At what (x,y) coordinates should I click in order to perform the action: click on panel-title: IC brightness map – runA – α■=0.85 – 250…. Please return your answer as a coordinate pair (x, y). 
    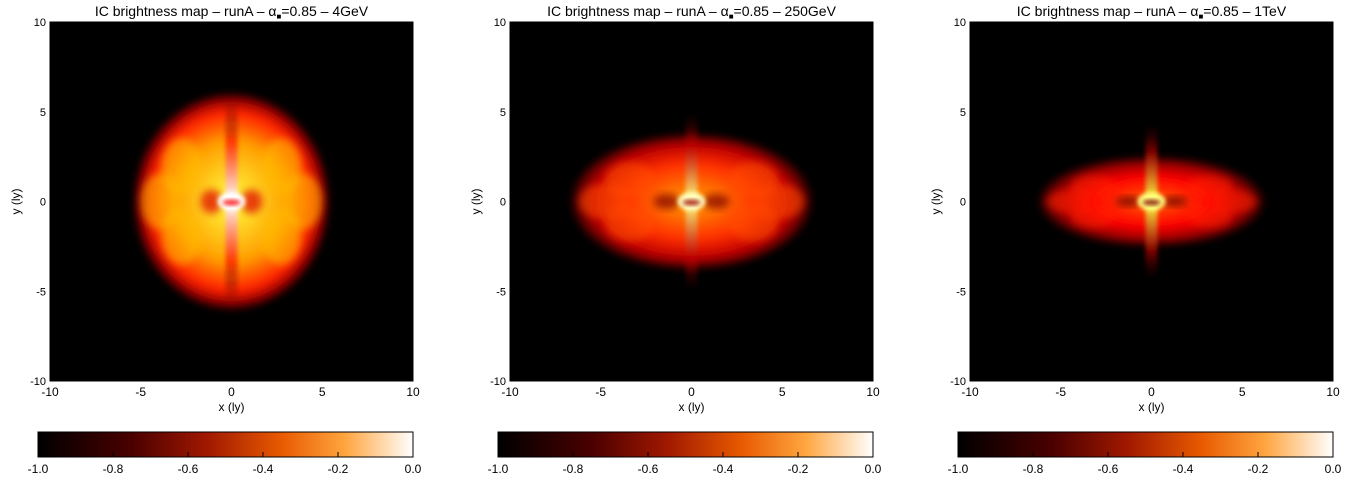
    Looking at the image, I should click on (692, 12).